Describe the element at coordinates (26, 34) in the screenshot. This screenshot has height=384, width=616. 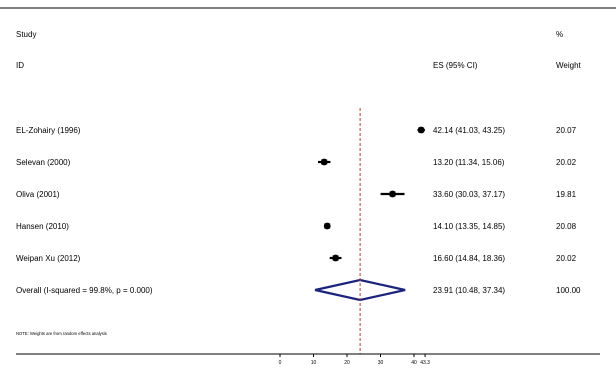
I see `header-study: Study` at that location.